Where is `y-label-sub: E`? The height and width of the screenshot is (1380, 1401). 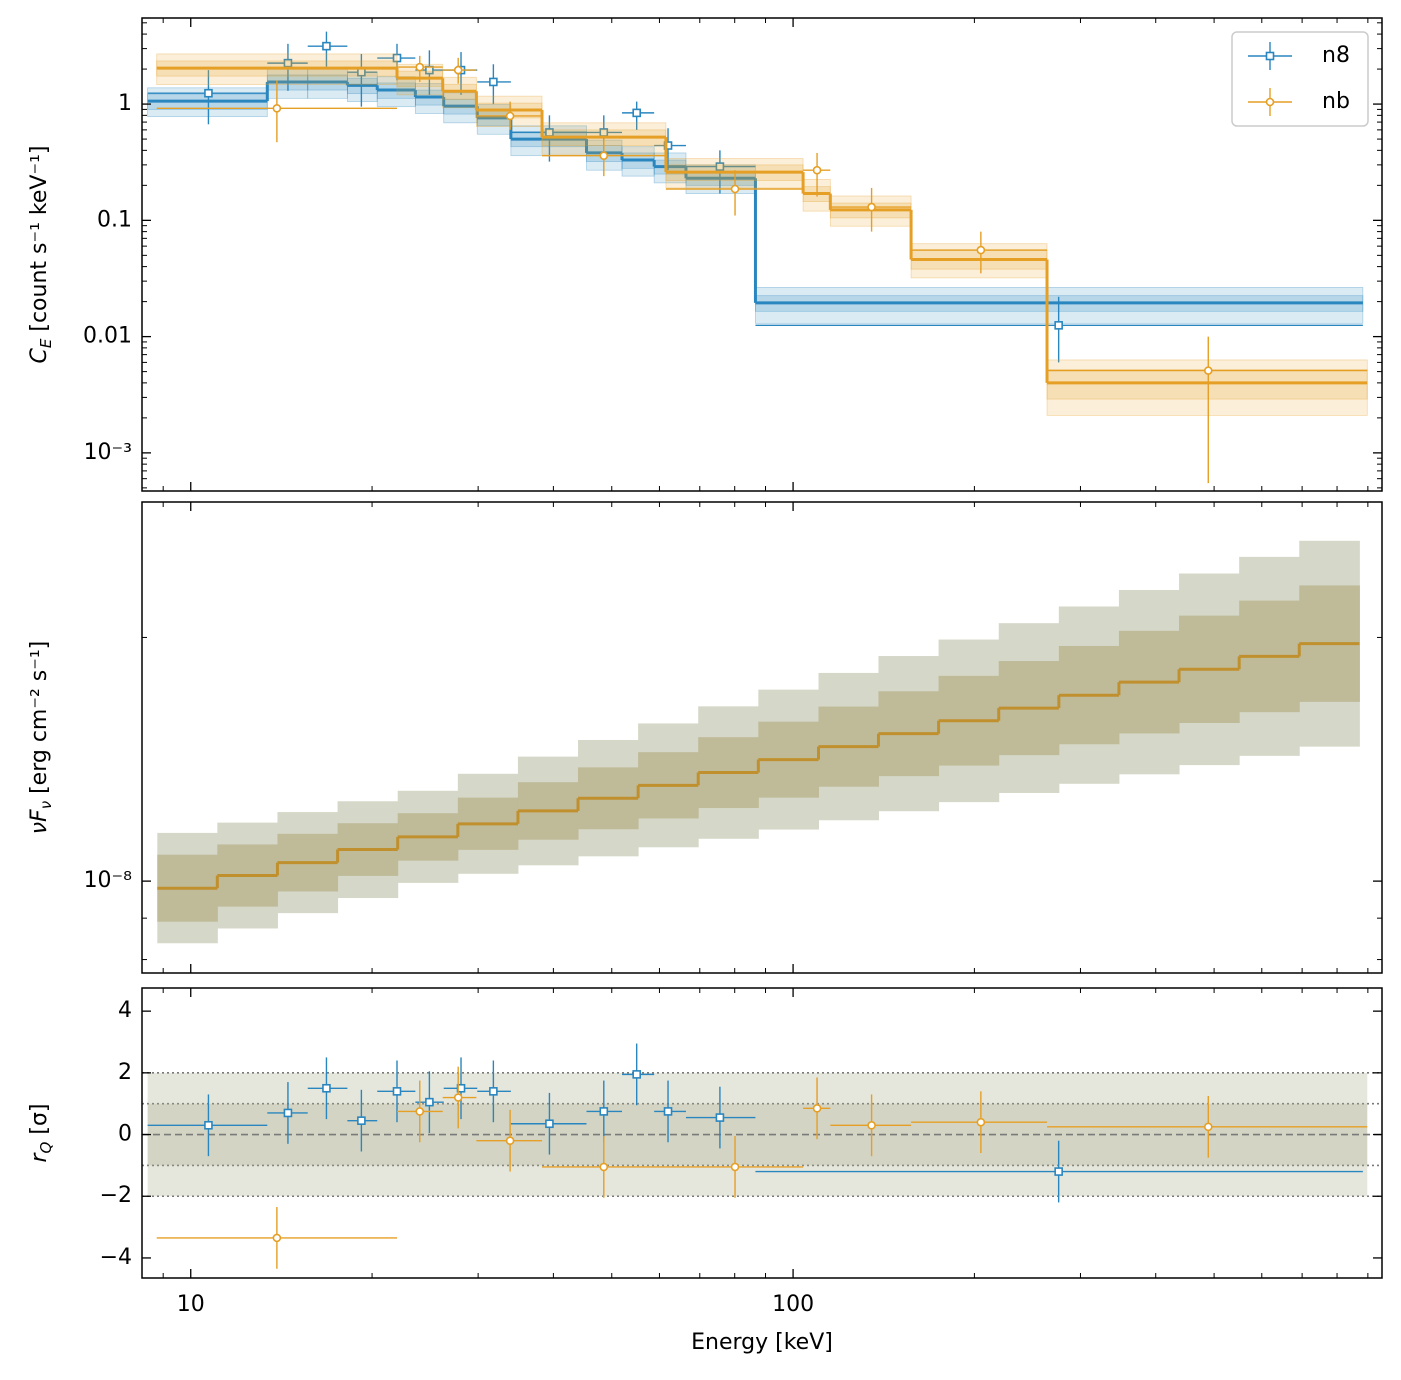
y-label-sub: E is located at coordinates (46, 343).